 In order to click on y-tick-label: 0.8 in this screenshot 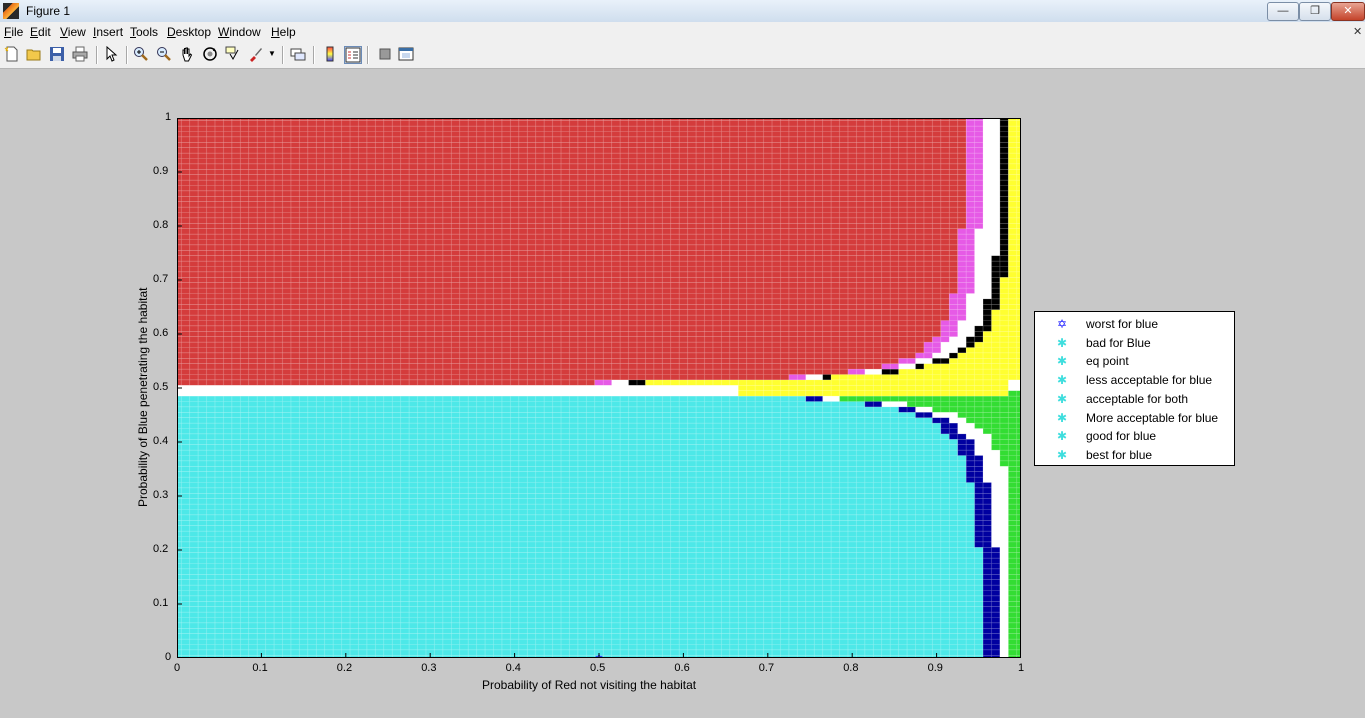, I will do `click(161, 225)`.